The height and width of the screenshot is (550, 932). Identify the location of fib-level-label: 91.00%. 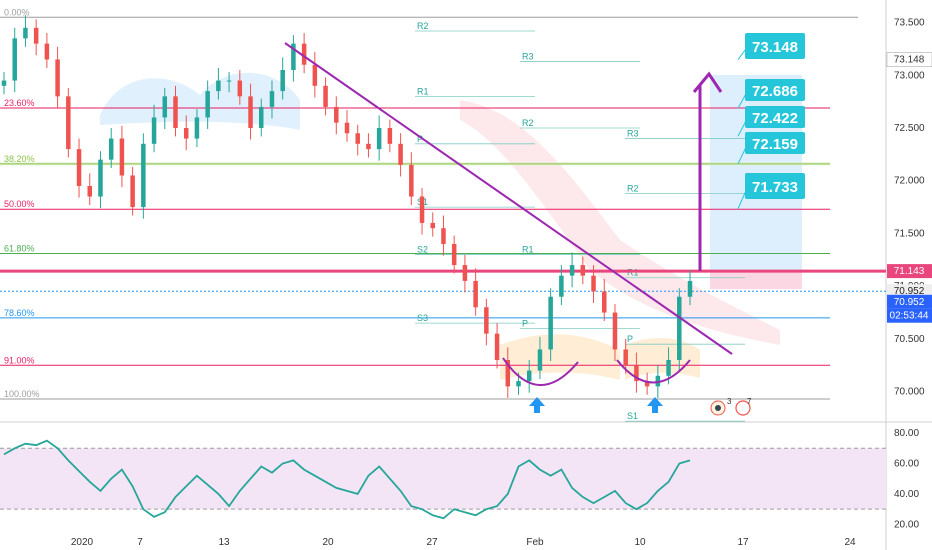
(19, 360).